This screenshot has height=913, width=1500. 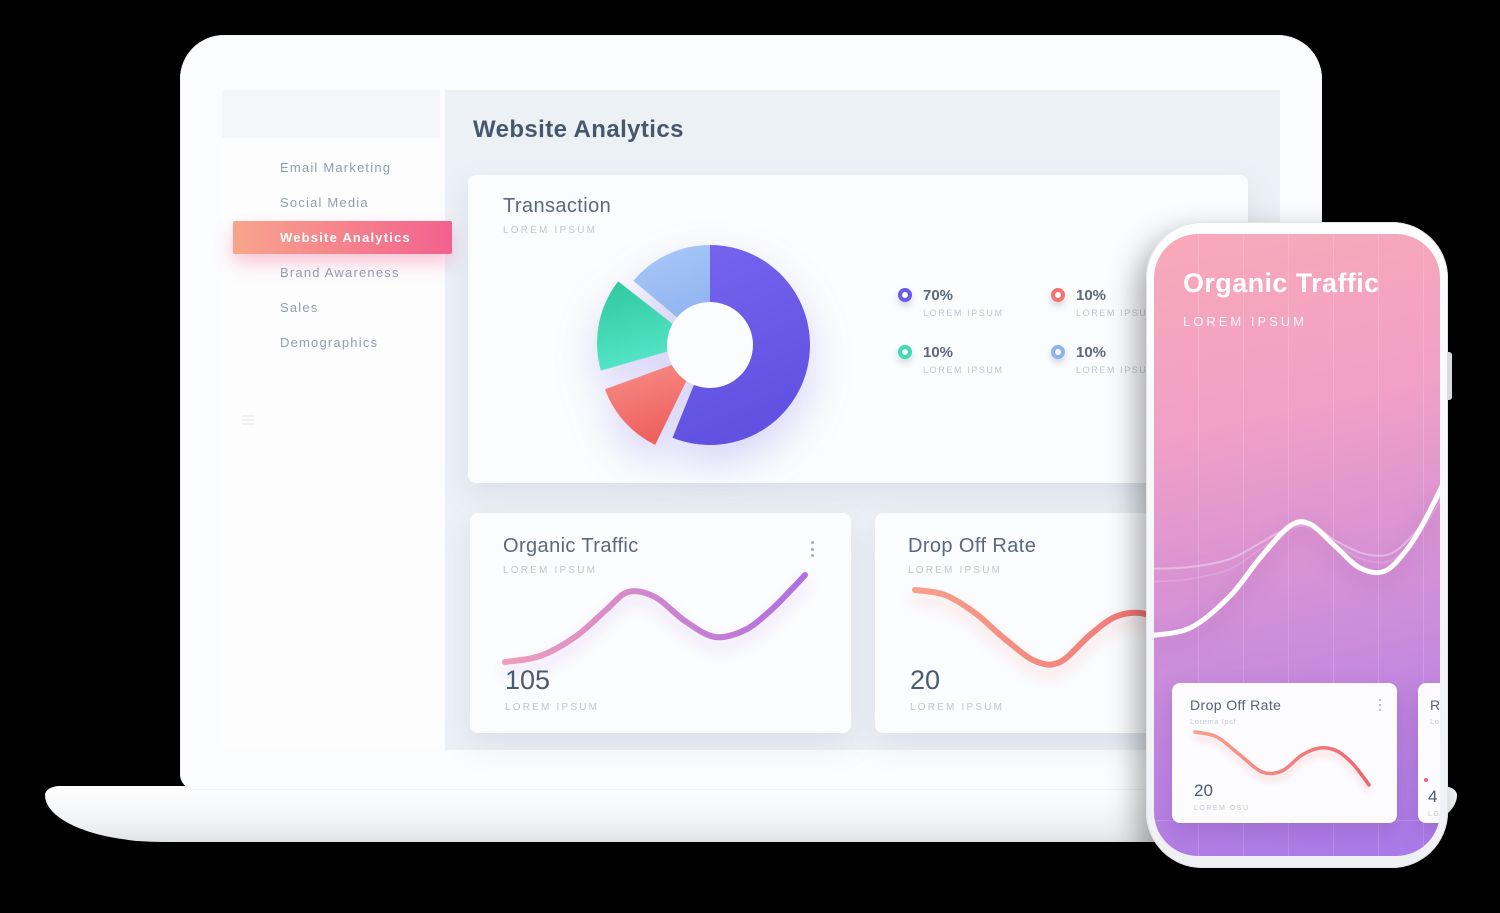 I want to click on card-header: Organic Traffic LOREM IPSUM, so click(x=571, y=555).